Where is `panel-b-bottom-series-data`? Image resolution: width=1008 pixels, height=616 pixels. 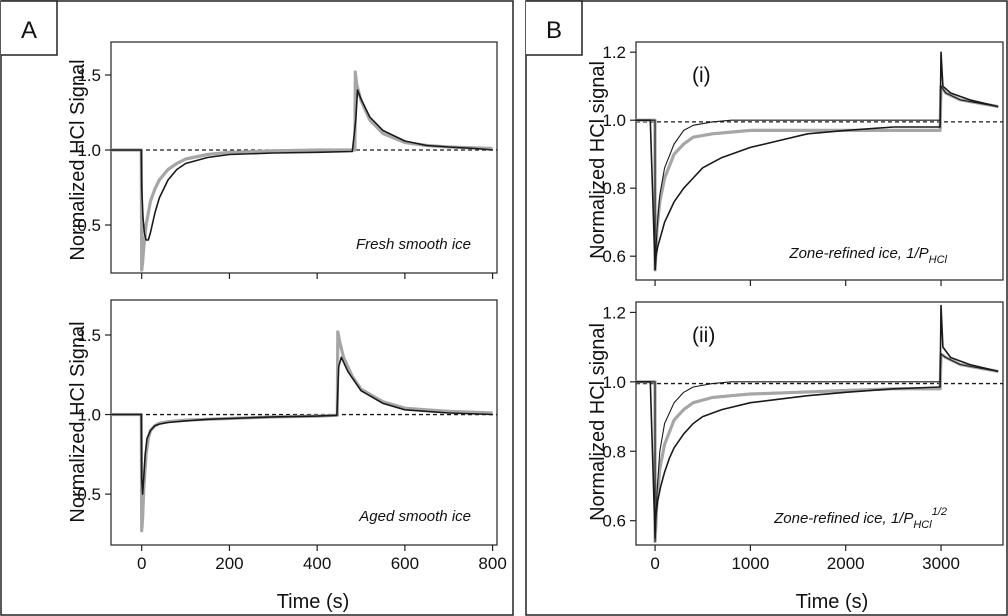 panel-b-bottom-series-data is located at coordinates (817, 422).